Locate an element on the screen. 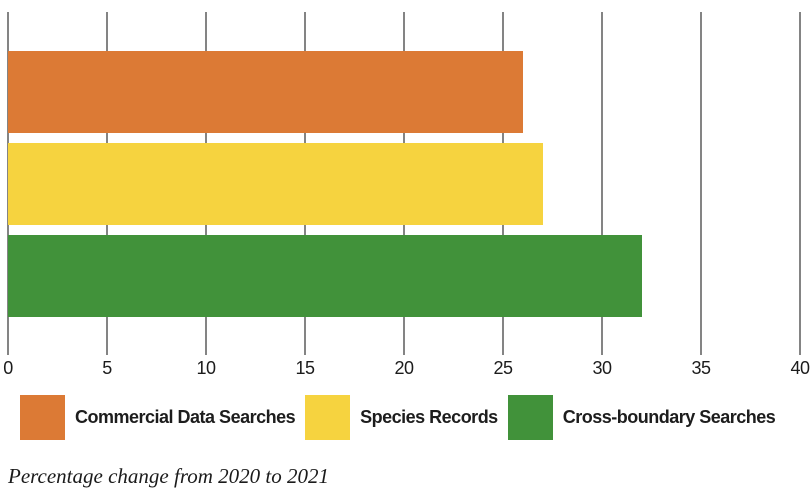  chart-caption: Percentage change from 2020 to 2021 is located at coordinates (168, 476).